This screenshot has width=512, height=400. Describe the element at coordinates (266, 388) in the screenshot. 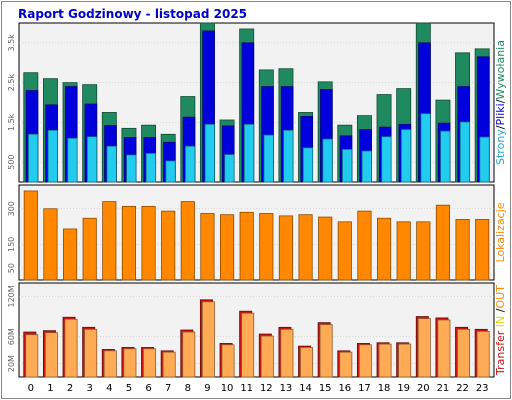

I see `hour-tick-label: 12` at that location.